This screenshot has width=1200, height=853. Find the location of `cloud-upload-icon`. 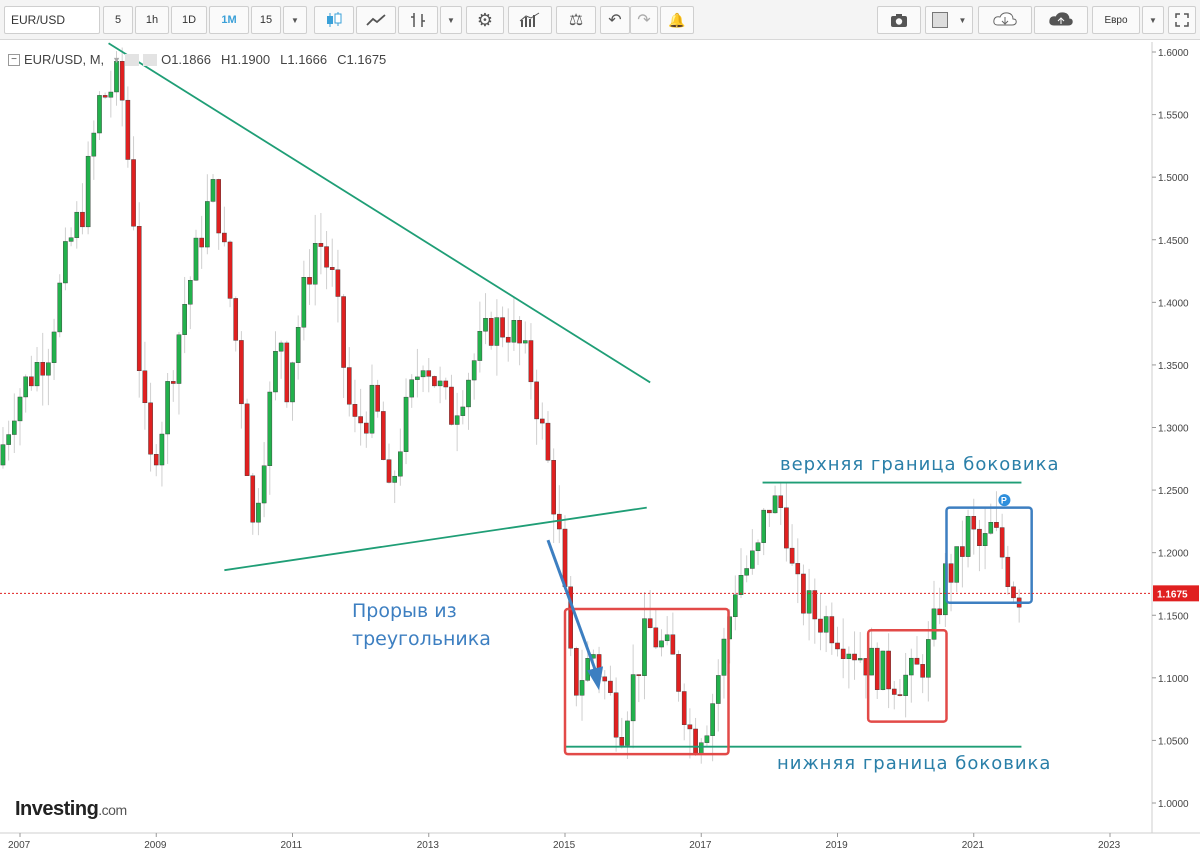

cloud-upload-icon is located at coordinates (1061, 19).